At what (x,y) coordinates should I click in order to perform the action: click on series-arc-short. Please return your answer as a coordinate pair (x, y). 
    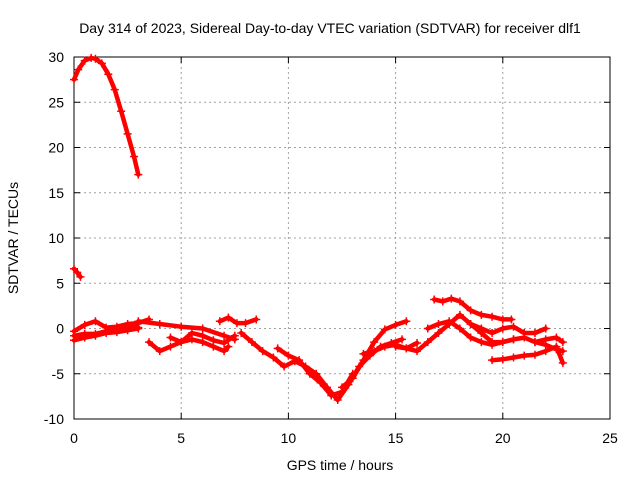
    Looking at the image, I should click on (77, 272).